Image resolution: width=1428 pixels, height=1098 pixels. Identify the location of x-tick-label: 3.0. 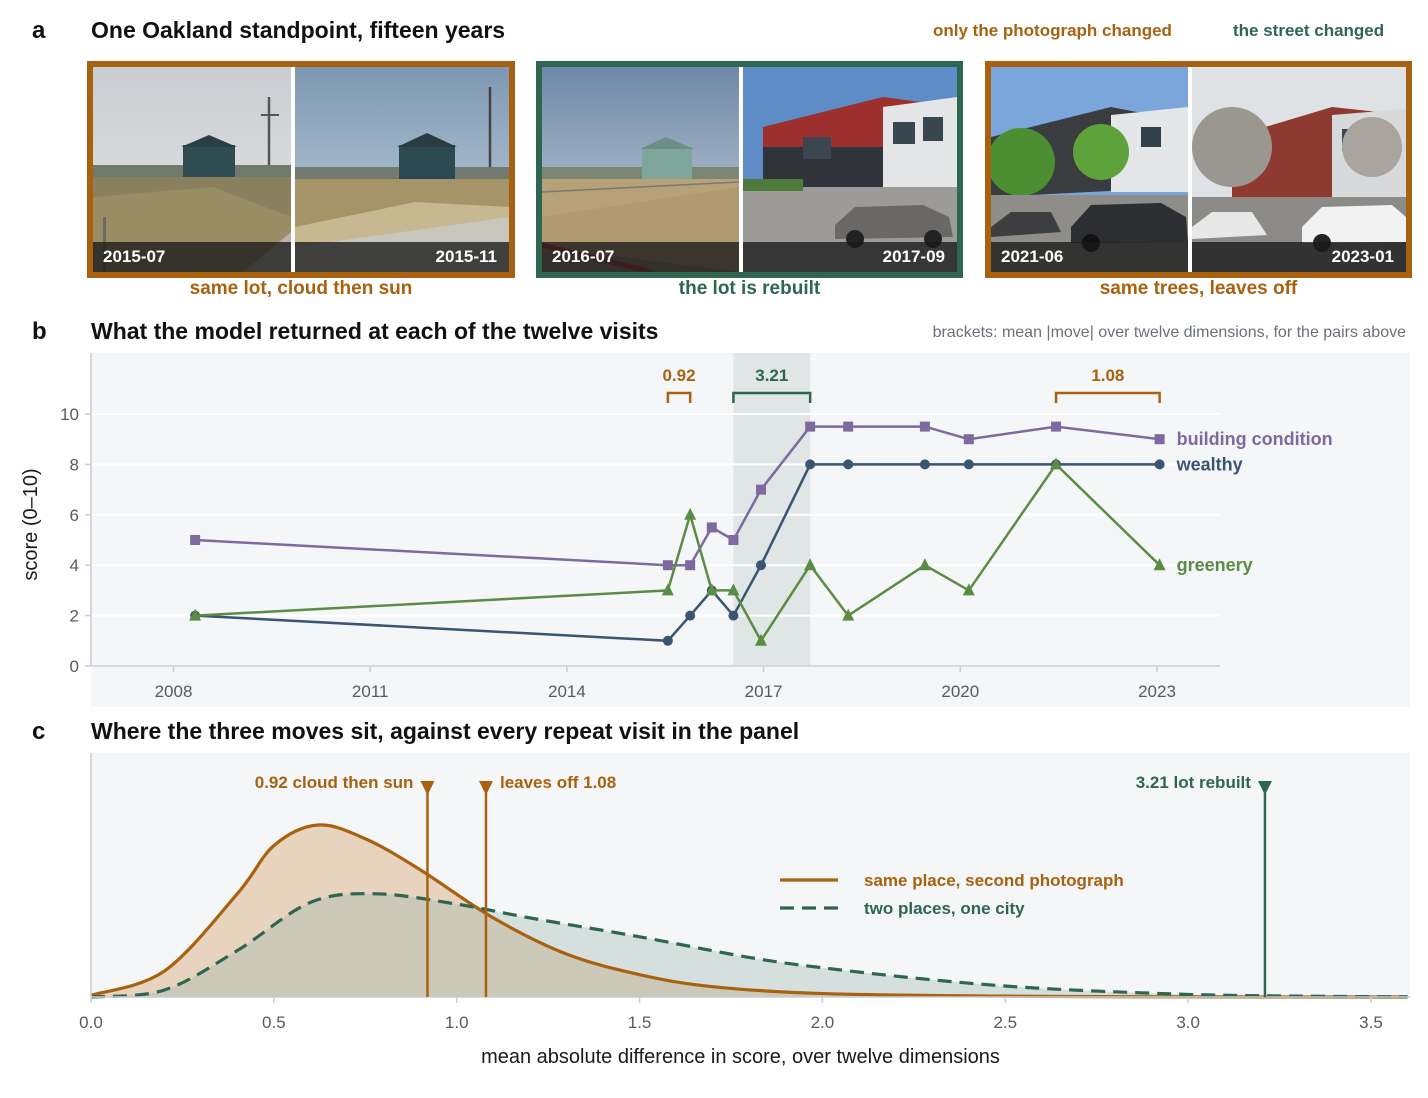
(1188, 1022).